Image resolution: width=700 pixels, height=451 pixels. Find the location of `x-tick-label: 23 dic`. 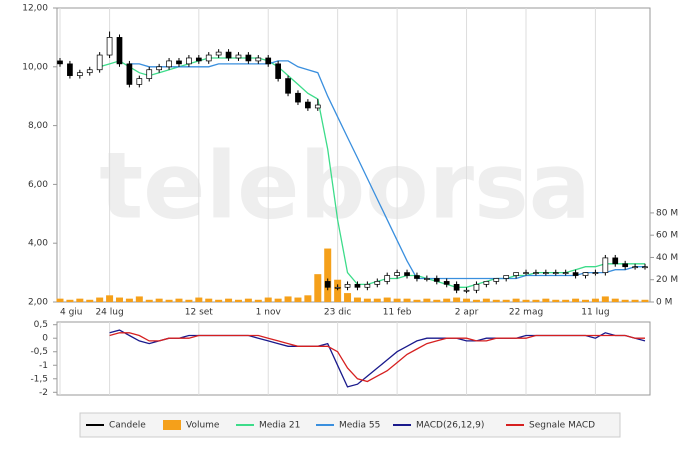

x-tick-label: 23 dic is located at coordinates (338, 313).